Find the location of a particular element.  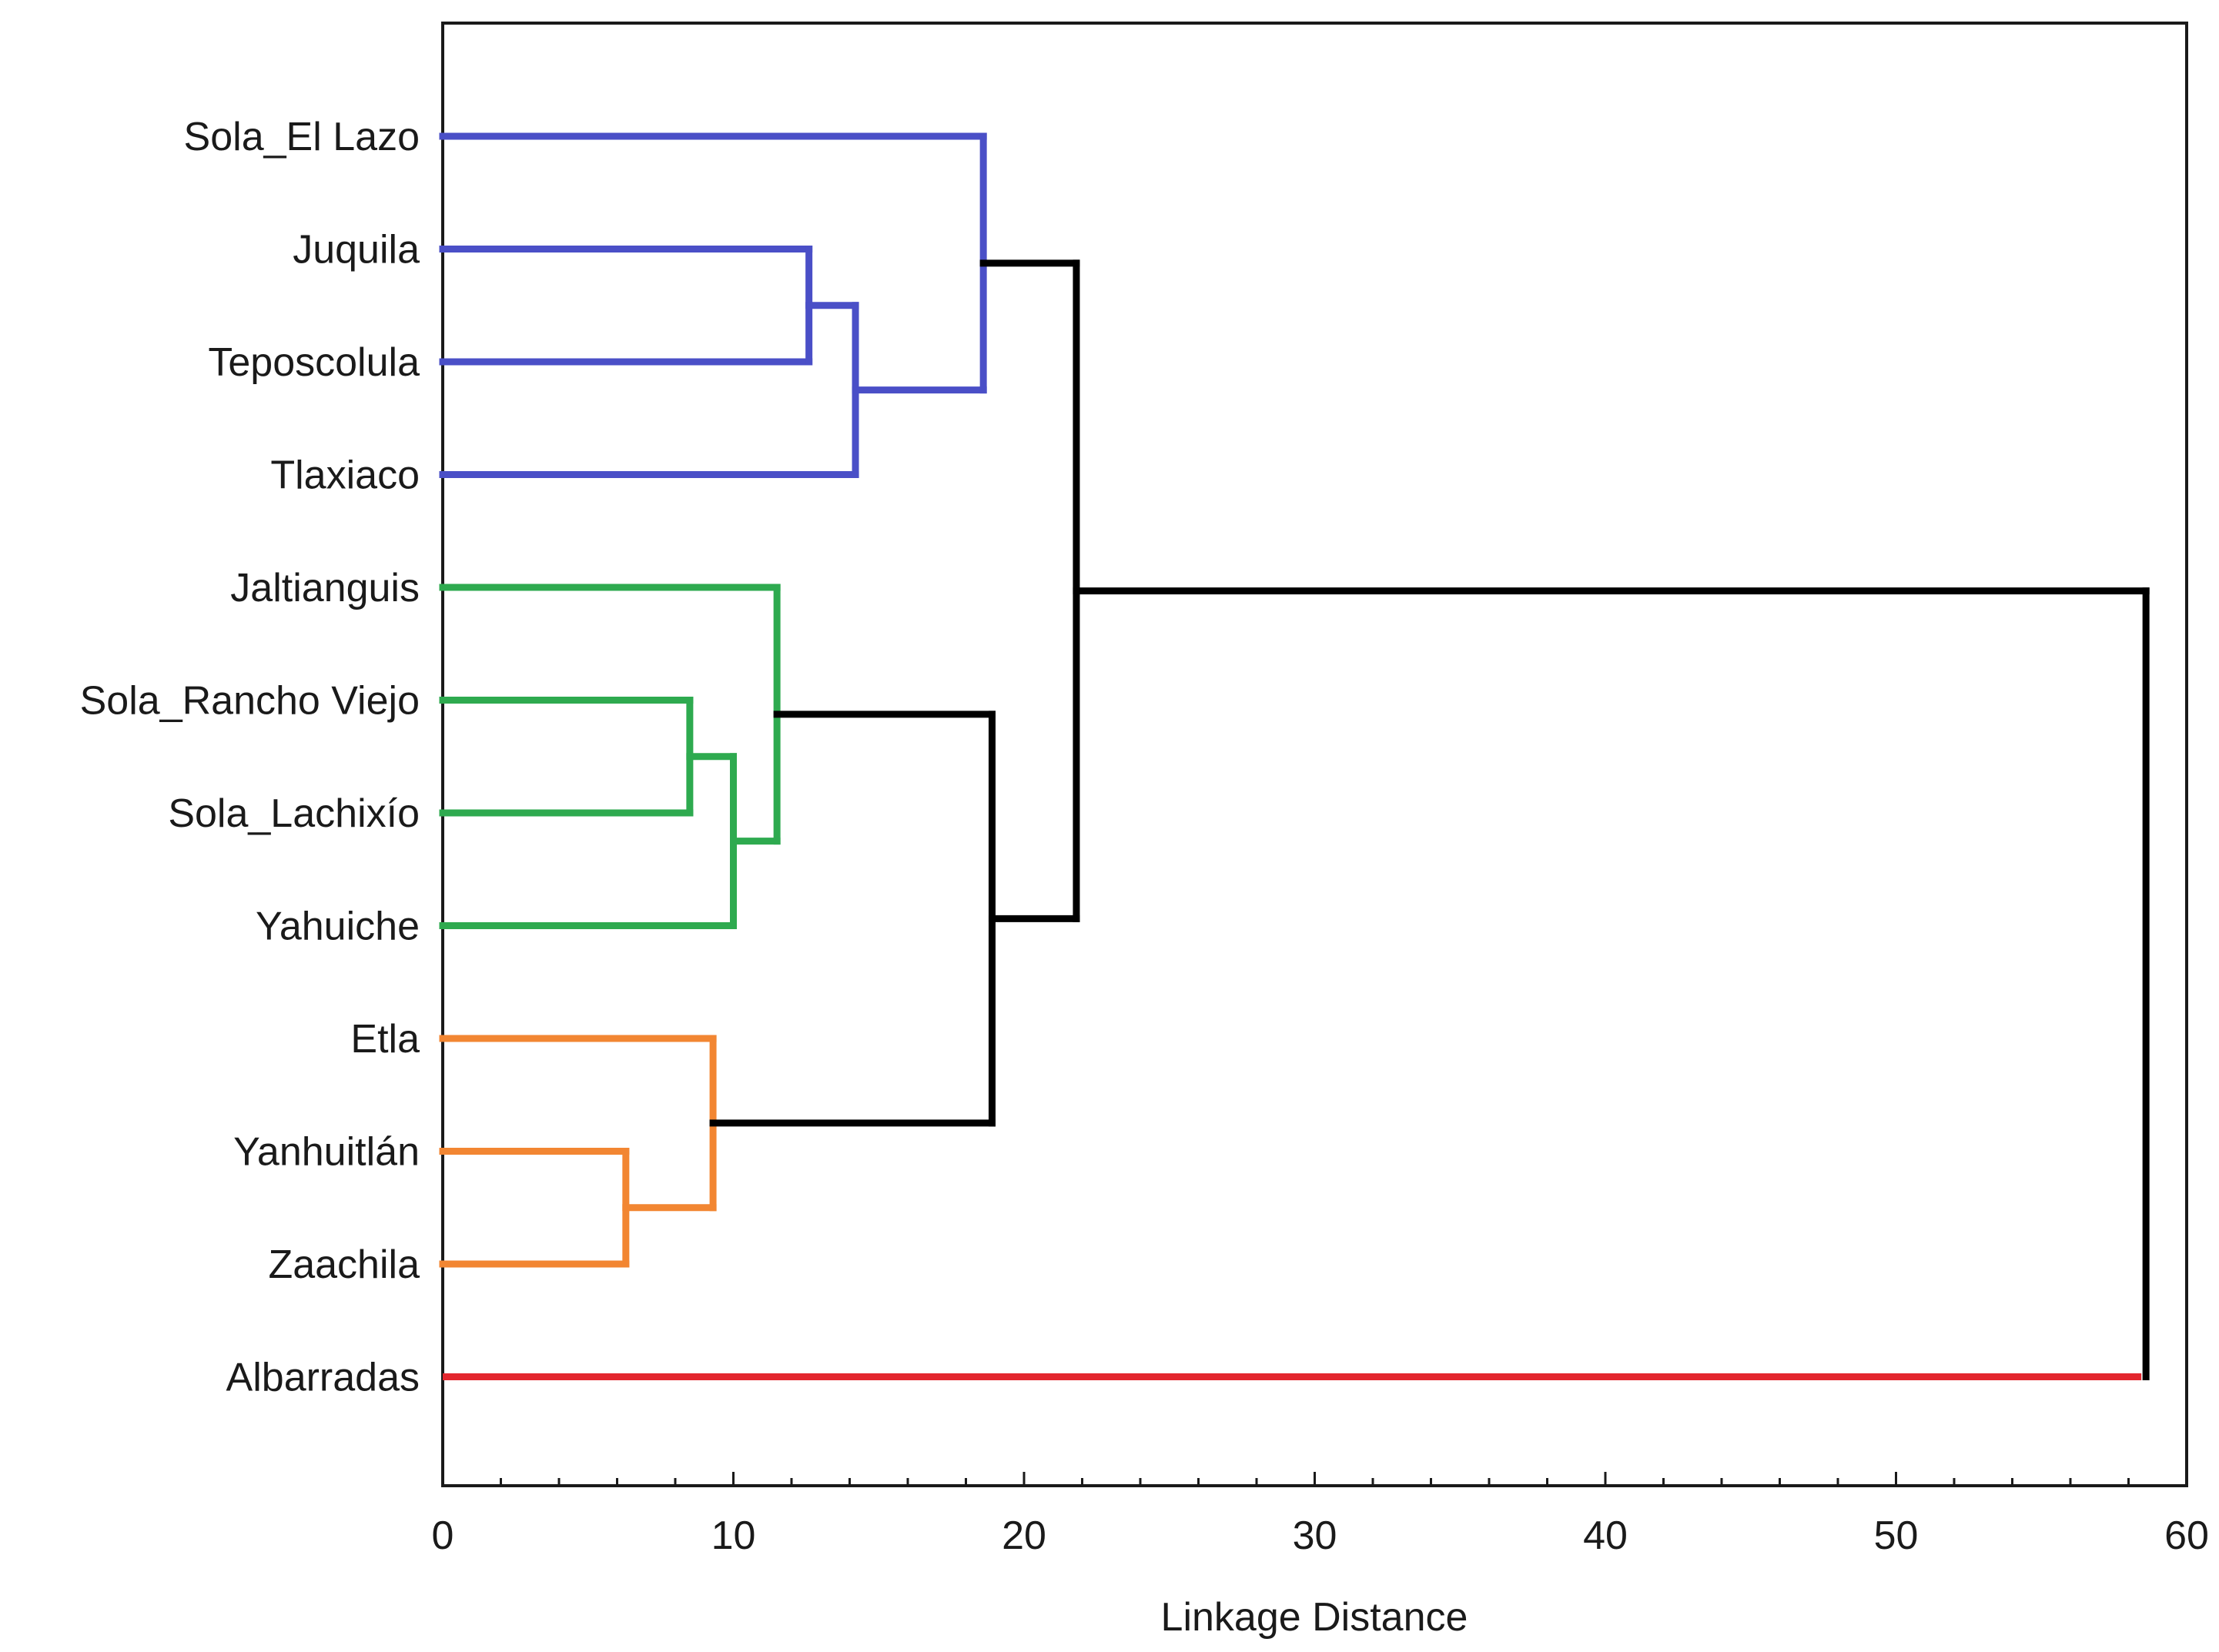

x-axis-ticks is located at coordinates (1315, 1479).